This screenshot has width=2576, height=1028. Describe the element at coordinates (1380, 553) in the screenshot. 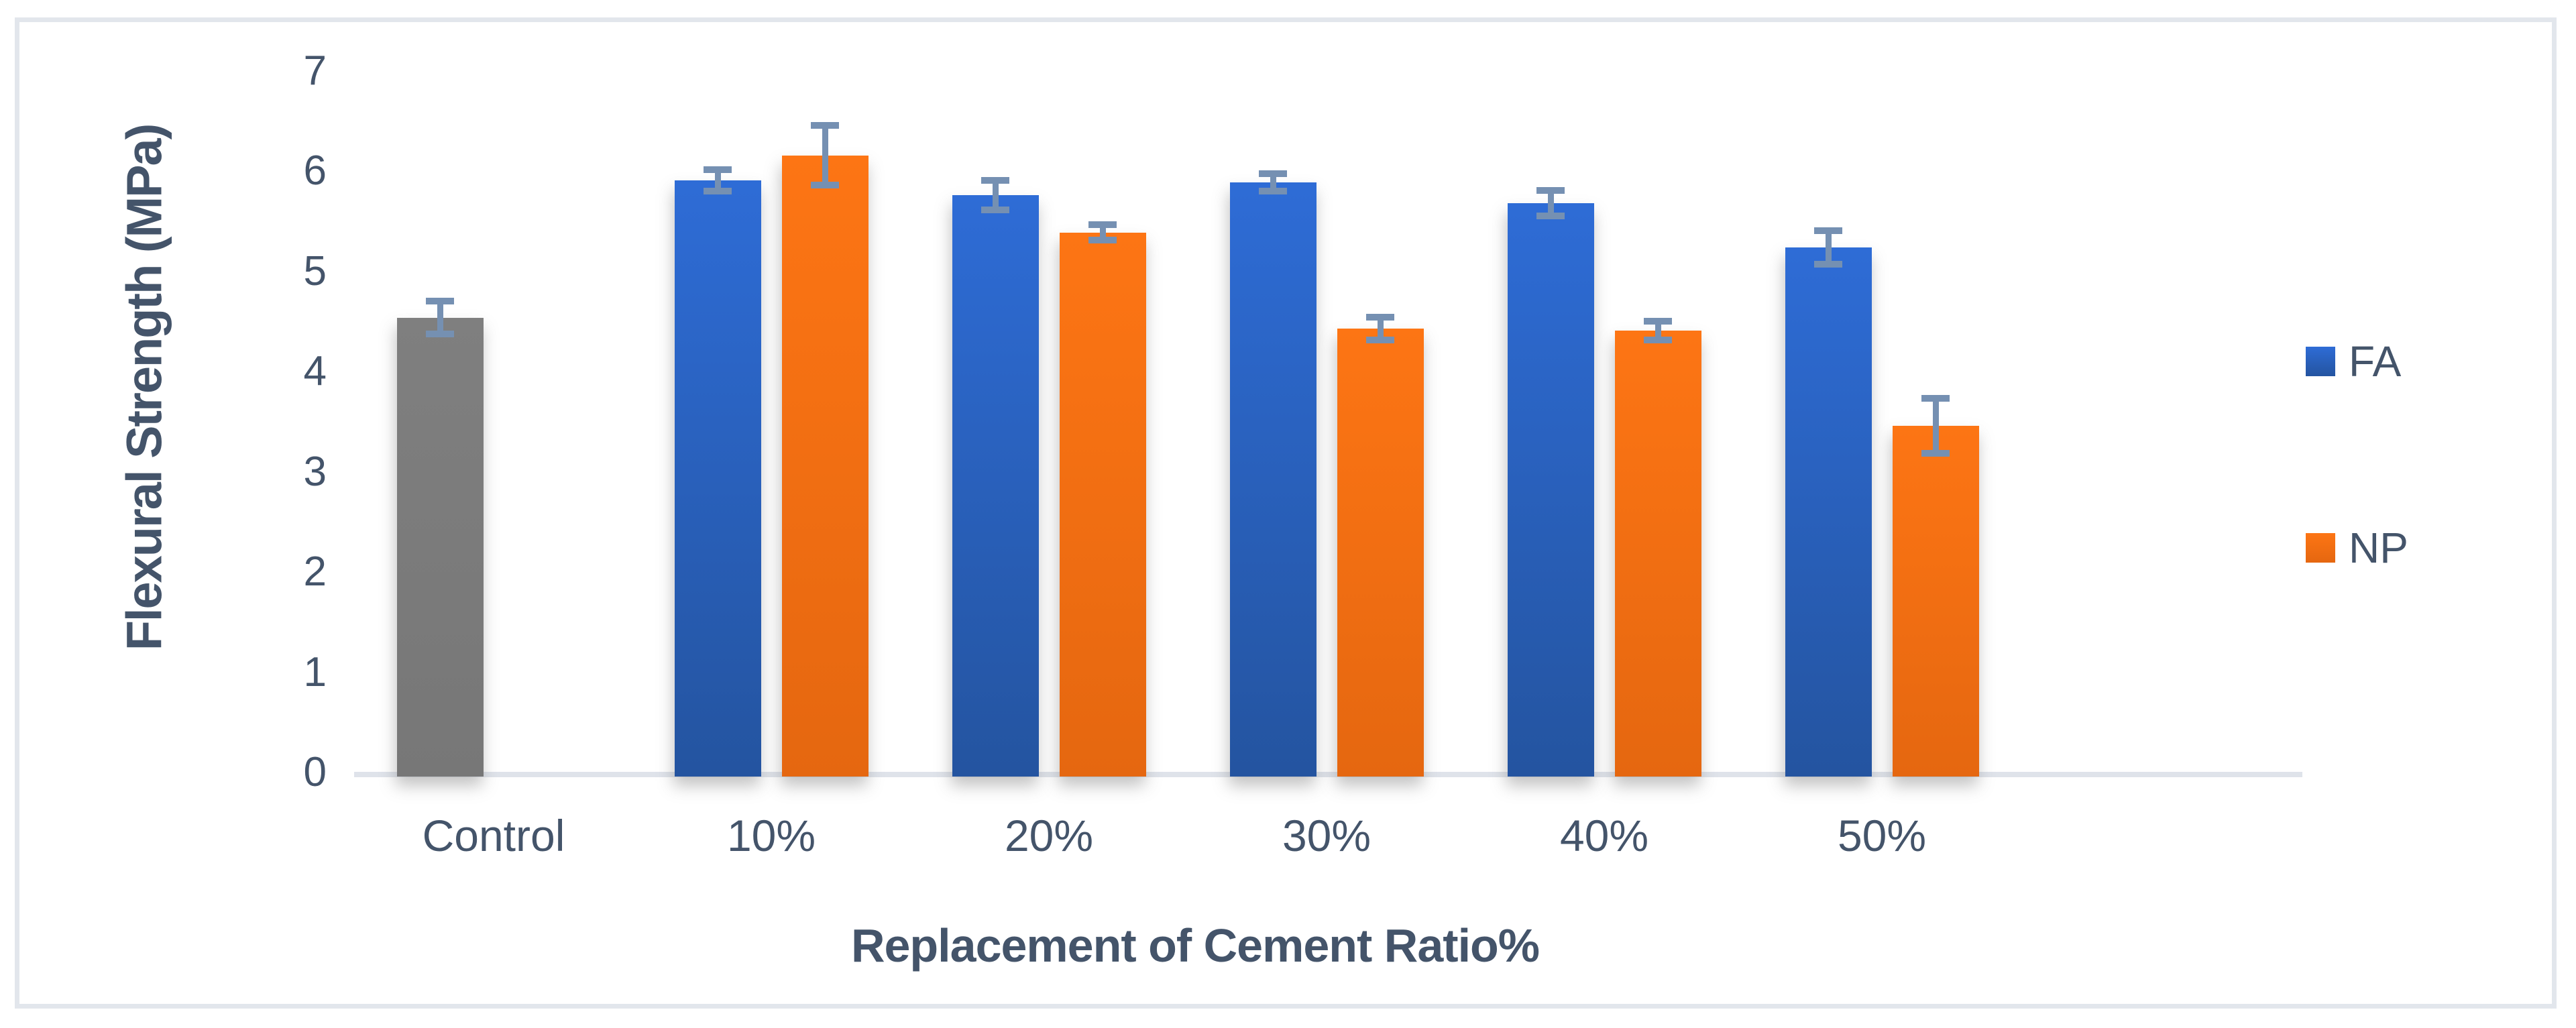

I see `bar-np-30%` at that location.